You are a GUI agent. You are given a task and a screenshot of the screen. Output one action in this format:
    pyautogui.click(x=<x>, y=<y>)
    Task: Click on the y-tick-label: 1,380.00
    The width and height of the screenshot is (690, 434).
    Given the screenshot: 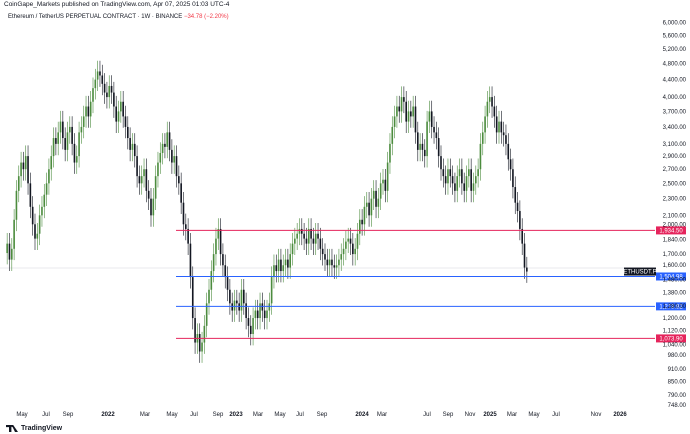 What is the action you would take?
    pyautogui.click(x=675, y=293)
    